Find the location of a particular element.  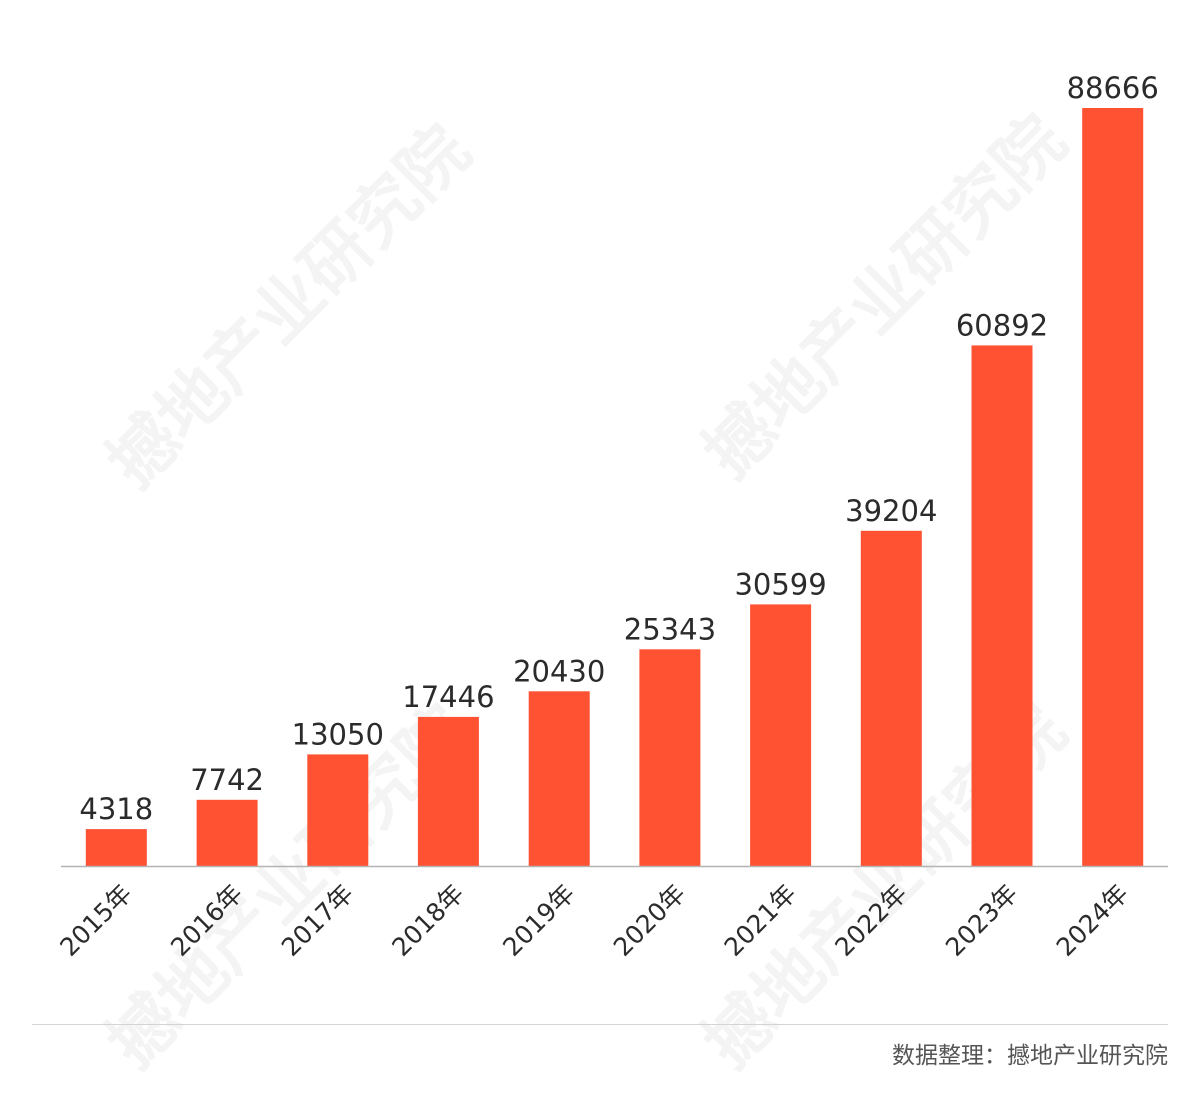

data-label-8: 60892 is located at coordinates (1002, 325).